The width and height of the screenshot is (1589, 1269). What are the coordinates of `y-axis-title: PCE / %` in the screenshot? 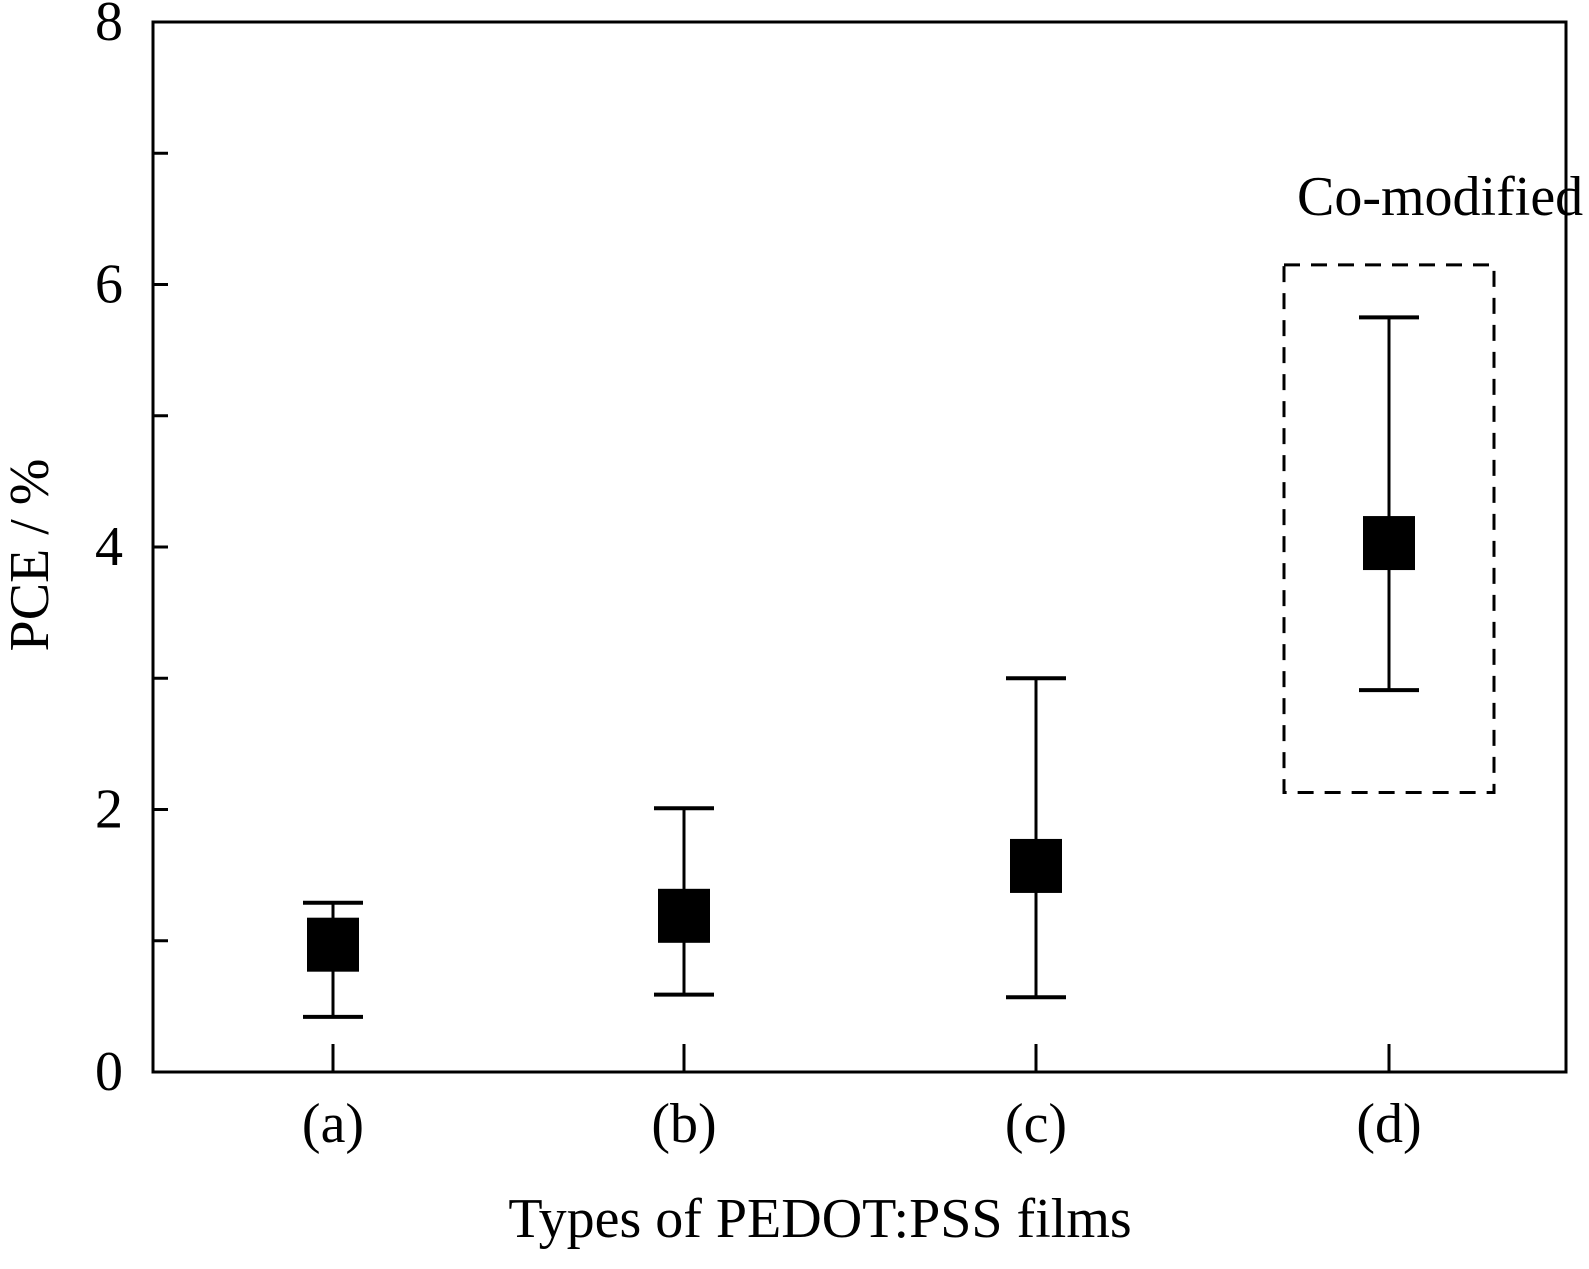 It's located at (30, 555).